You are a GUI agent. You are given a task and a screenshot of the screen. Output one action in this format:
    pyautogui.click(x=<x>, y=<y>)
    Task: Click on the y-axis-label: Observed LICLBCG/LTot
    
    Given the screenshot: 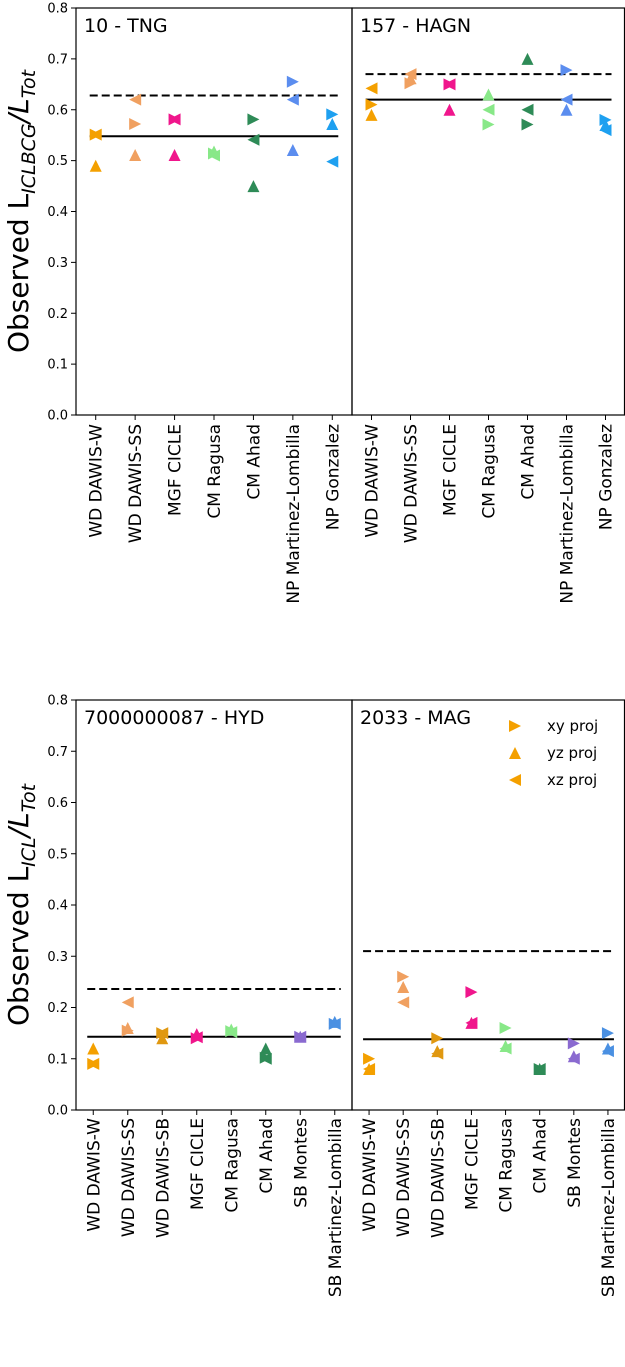 What is the action you would take?
    pyautogui.click(x=21, y=210)
    